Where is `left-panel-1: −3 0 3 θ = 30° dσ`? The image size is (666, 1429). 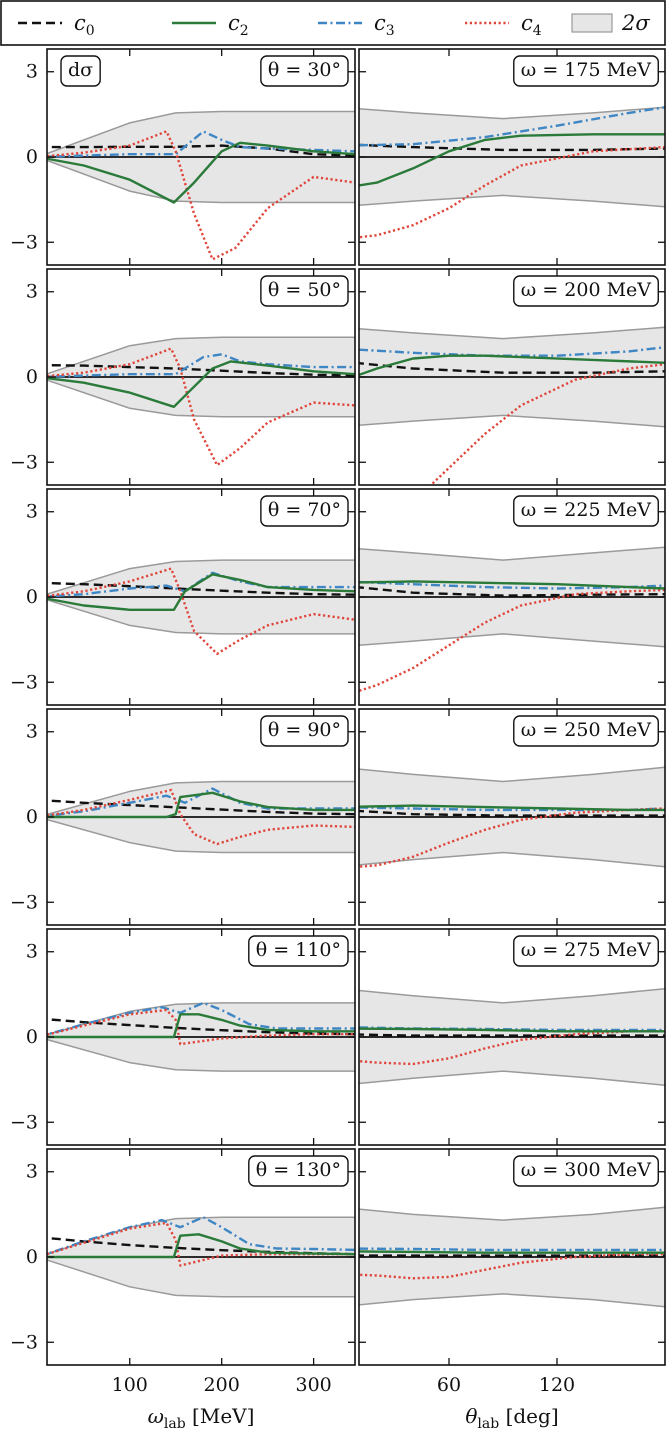
left-panel-1: −3 0 3 θ = 30° dσ is located at coordinates (183, 157).